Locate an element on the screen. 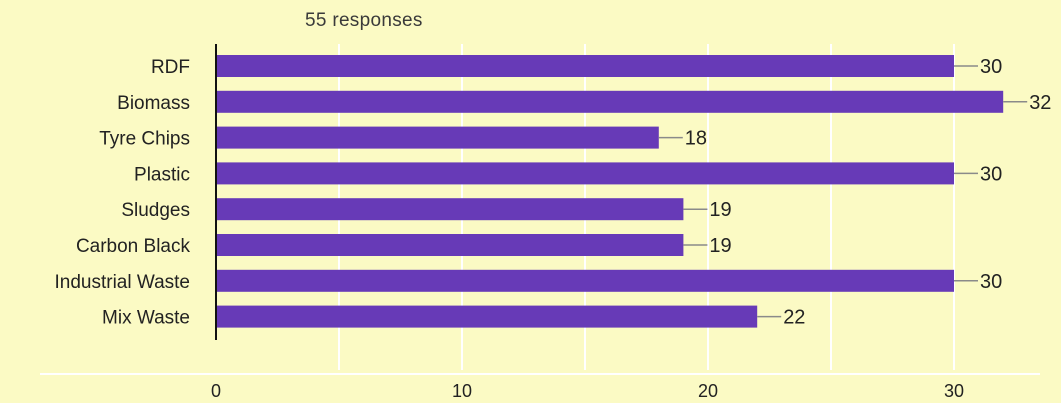 The width and height of the screenshot is (1061, 403). category-label: Biomass is located at coordinates (153, 103).